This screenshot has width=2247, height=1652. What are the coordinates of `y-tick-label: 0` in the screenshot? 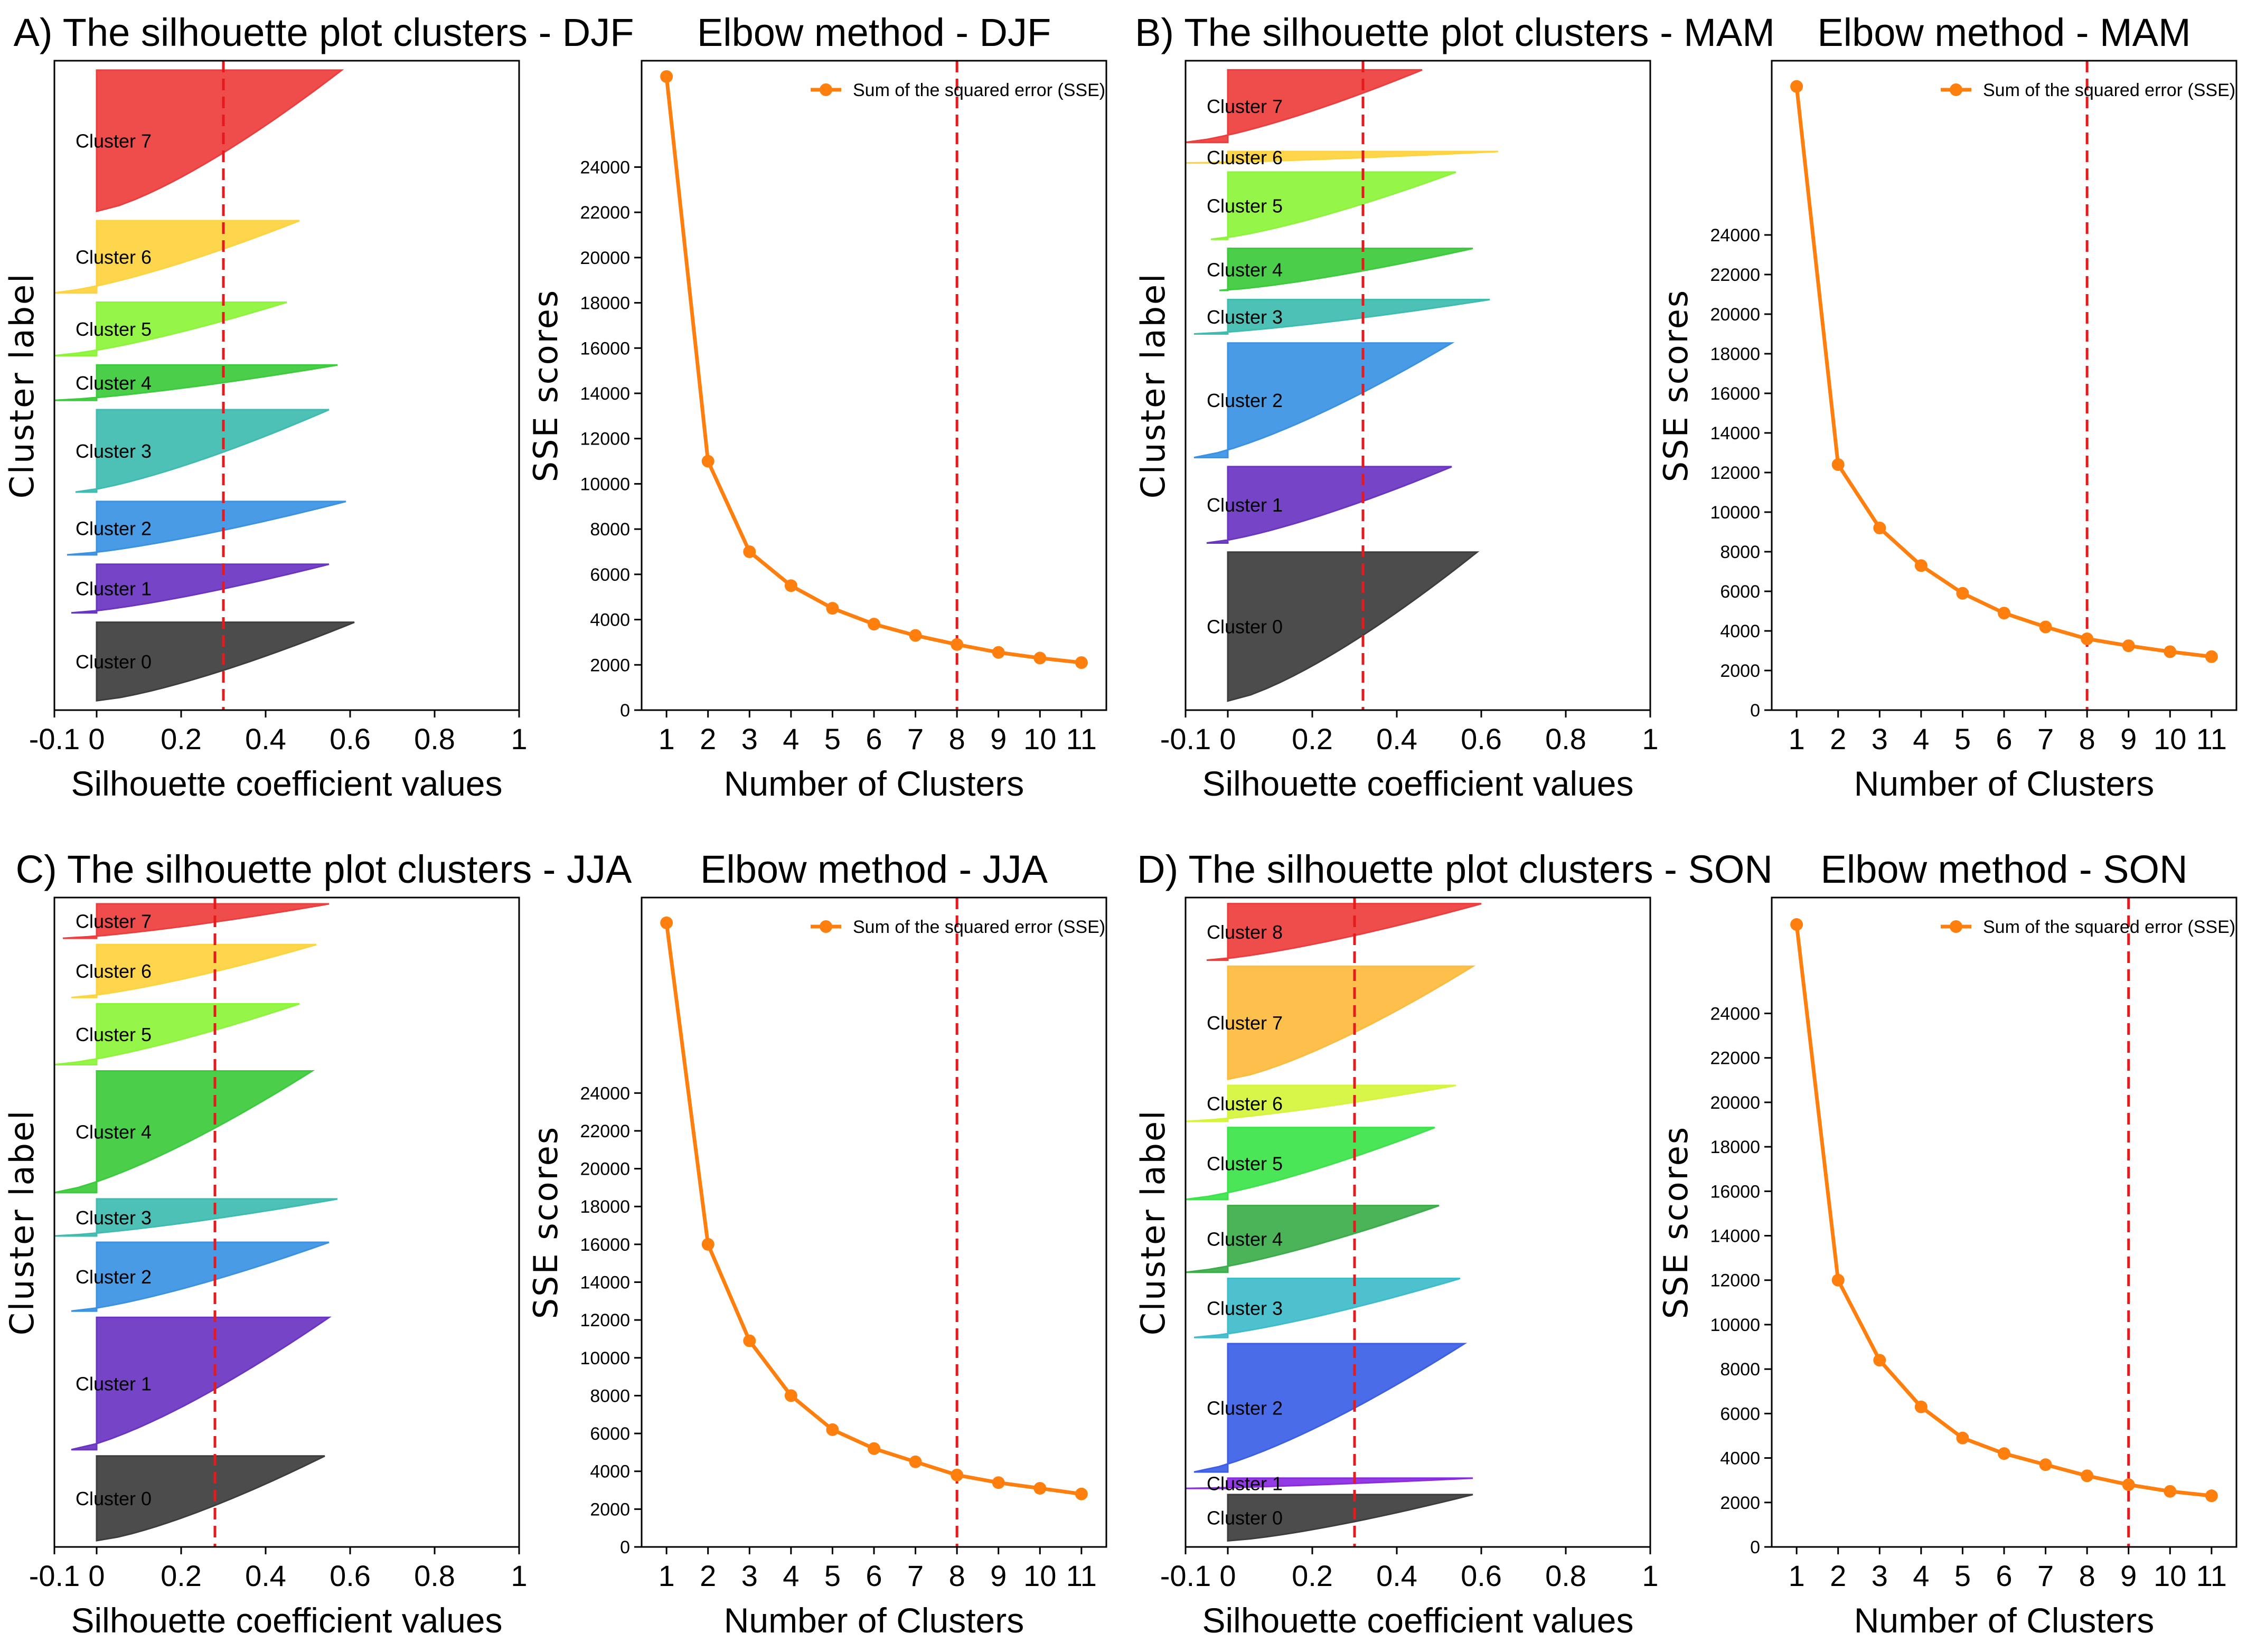 It's located at (1755, 711).